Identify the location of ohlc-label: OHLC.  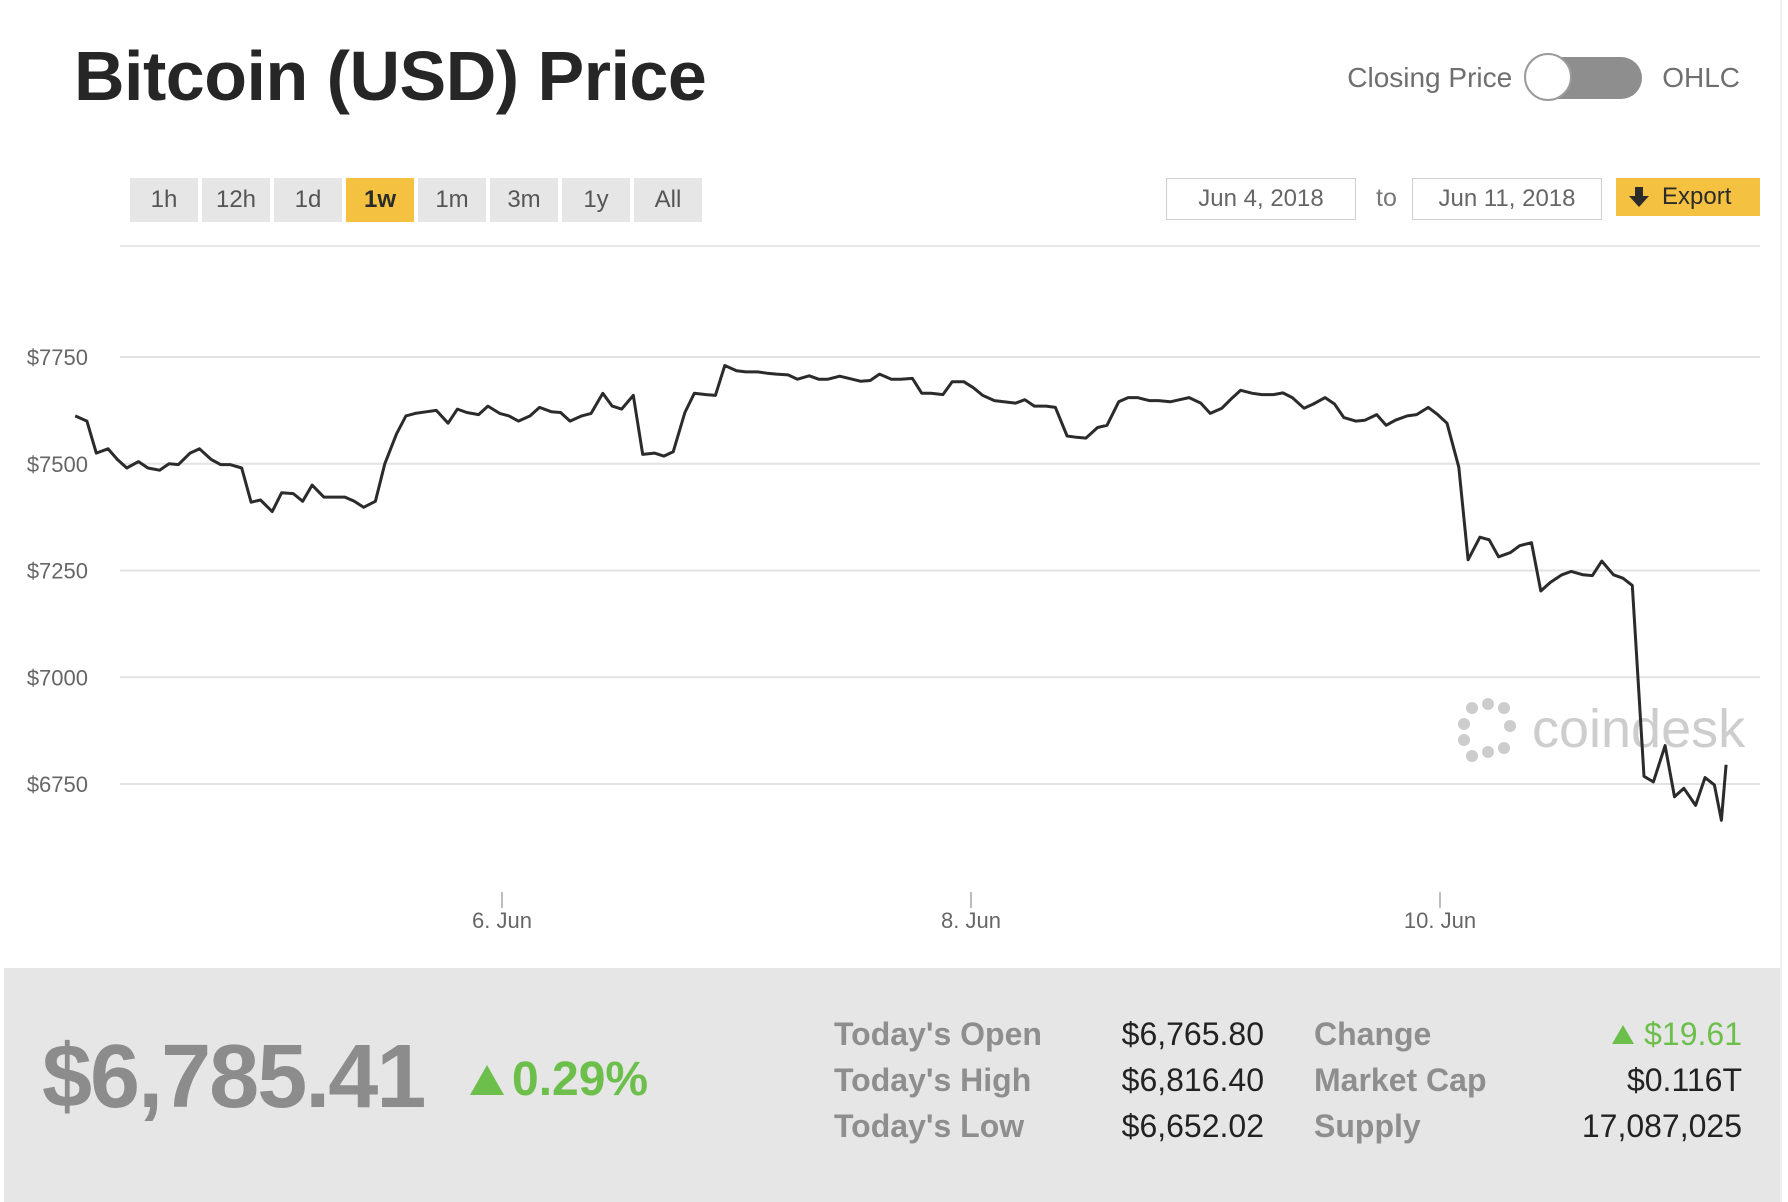
(1701, 77).